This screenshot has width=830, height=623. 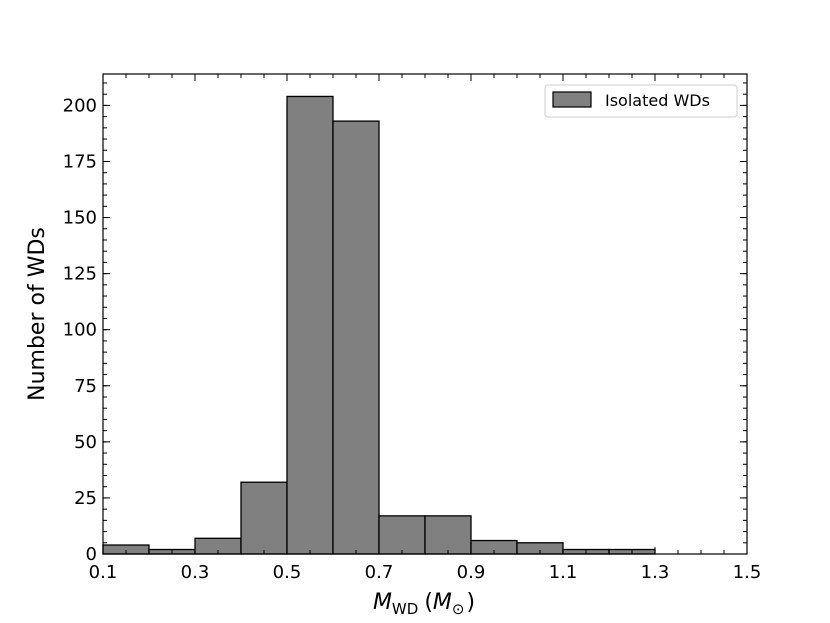 What do you see at coordinates (195, 572) in the screenshot?
I see `x-tick-label: 0.3` at bounding box center [195, 572].